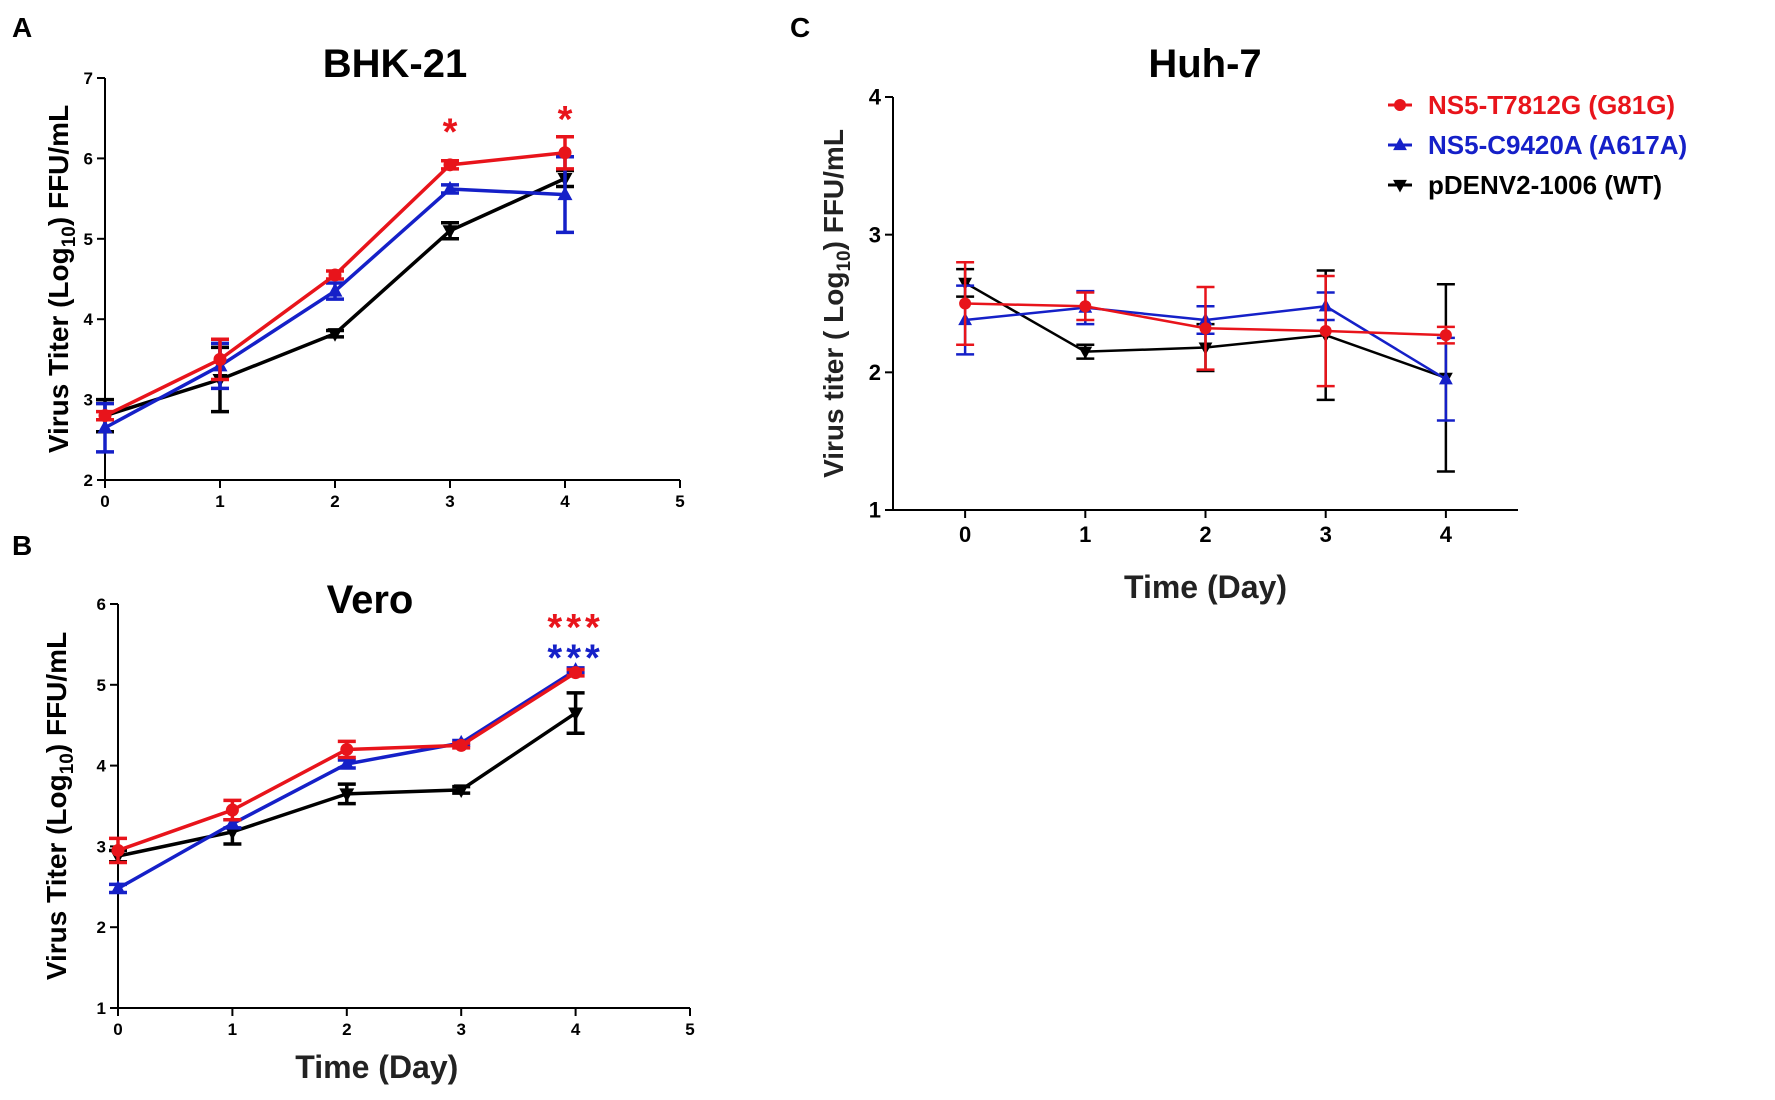 The width and height of the screenshot is (1775, 1100). Describe the element at coordinates (1205, 64) in the screenshot. I see `chart-title-huh7: Huh-7` at that location.